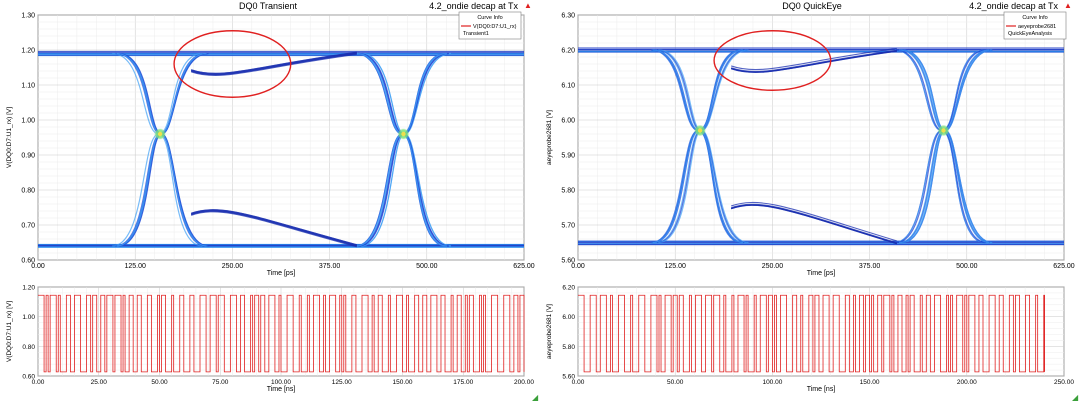 The height and width of the screenshot is (401, 1080). What do you see at coordinates (568, 86) in the screenshot?
I see `y-tick-label: 6.10` at bounding box center [568, 86].